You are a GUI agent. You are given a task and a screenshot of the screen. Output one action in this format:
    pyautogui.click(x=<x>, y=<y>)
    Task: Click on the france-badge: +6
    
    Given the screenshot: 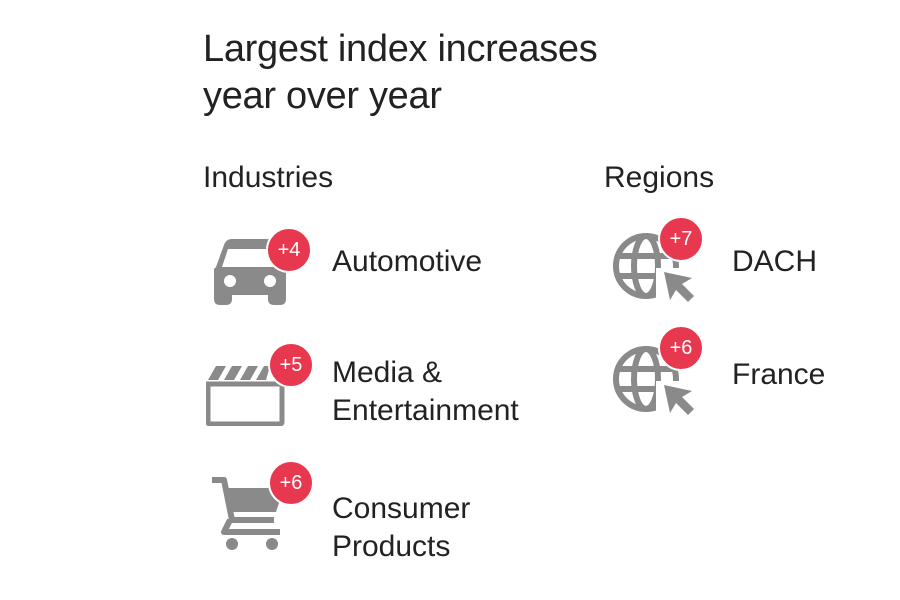 What is the action you would take?
    pyautogui.click(x=681, y=348)
    